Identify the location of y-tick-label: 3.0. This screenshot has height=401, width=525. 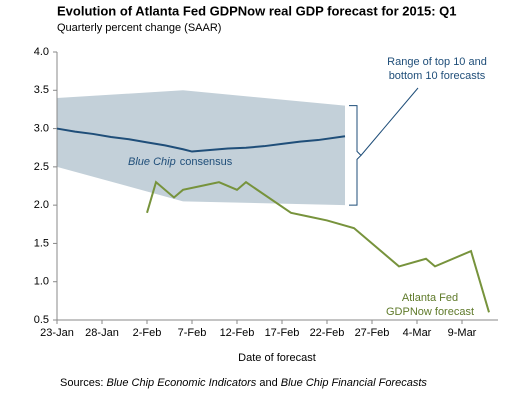
(41, 128).